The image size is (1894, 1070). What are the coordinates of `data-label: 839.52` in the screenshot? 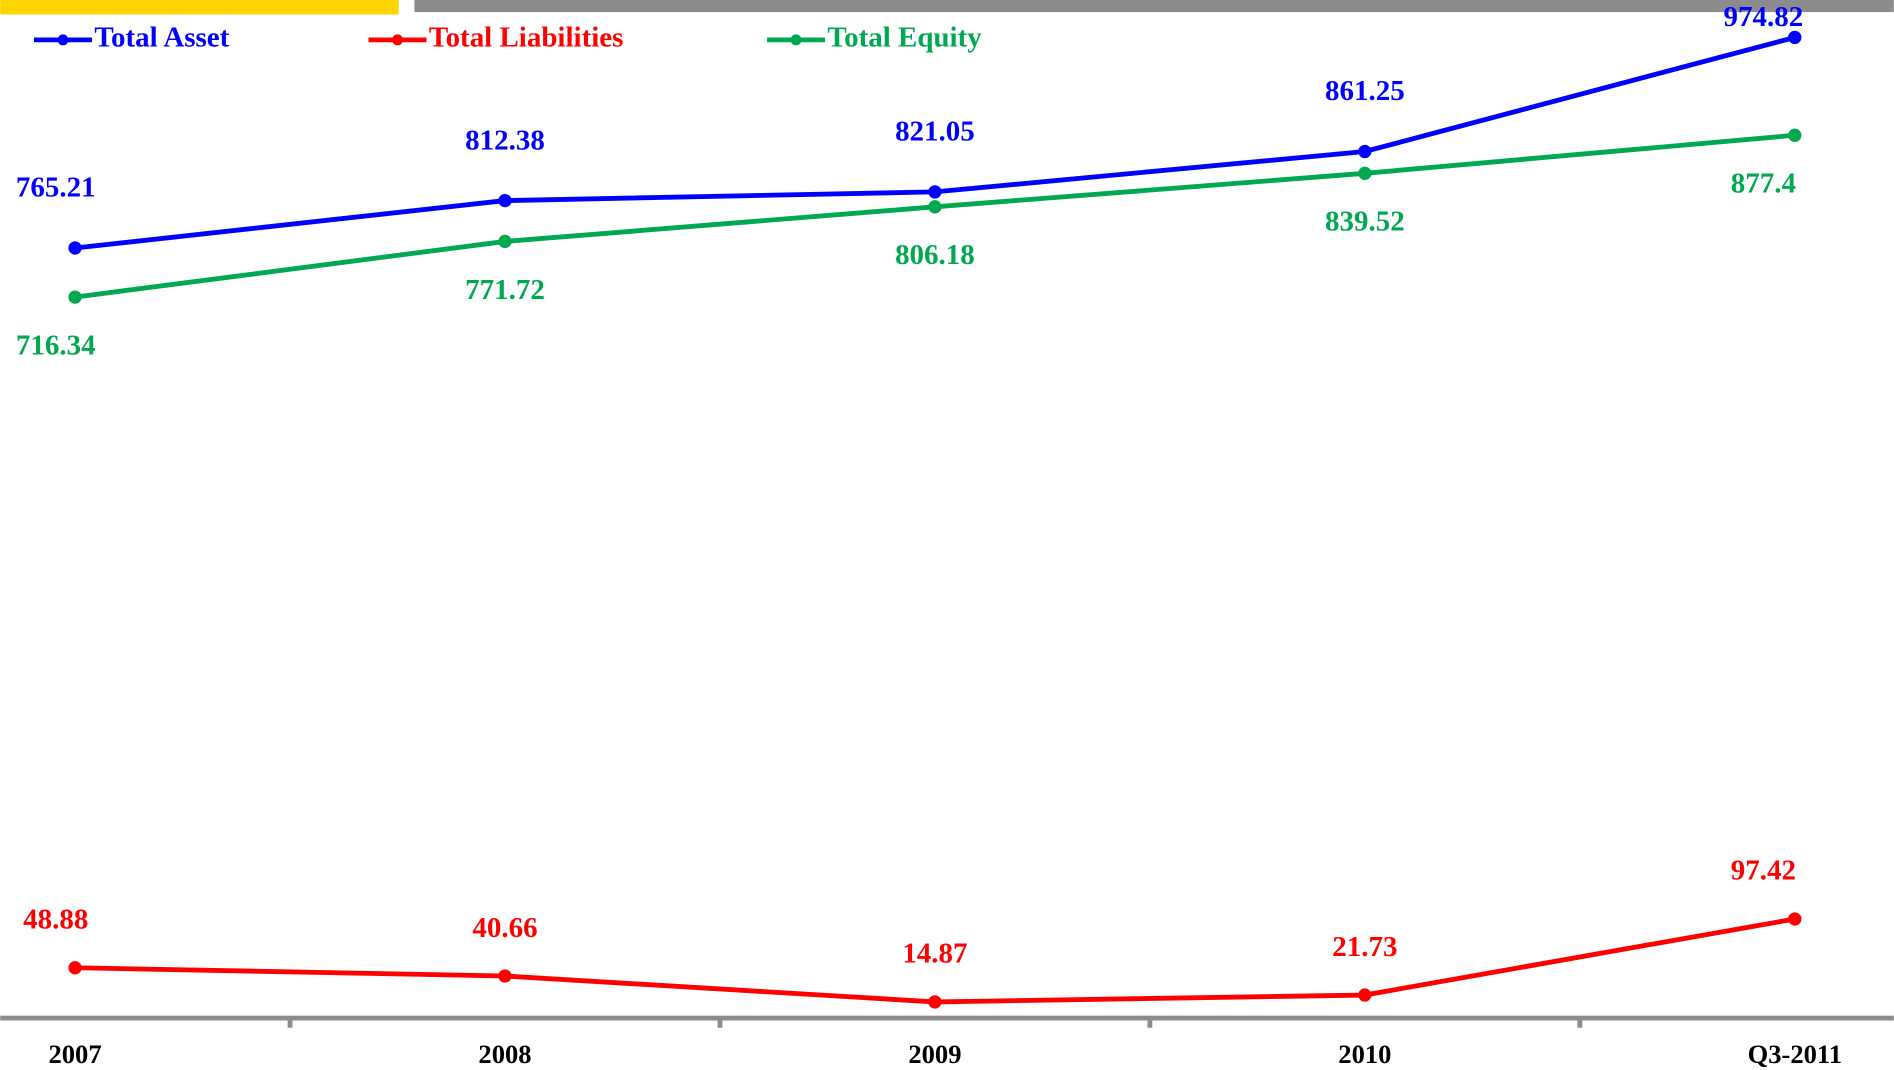 It's located at (1365, 222).